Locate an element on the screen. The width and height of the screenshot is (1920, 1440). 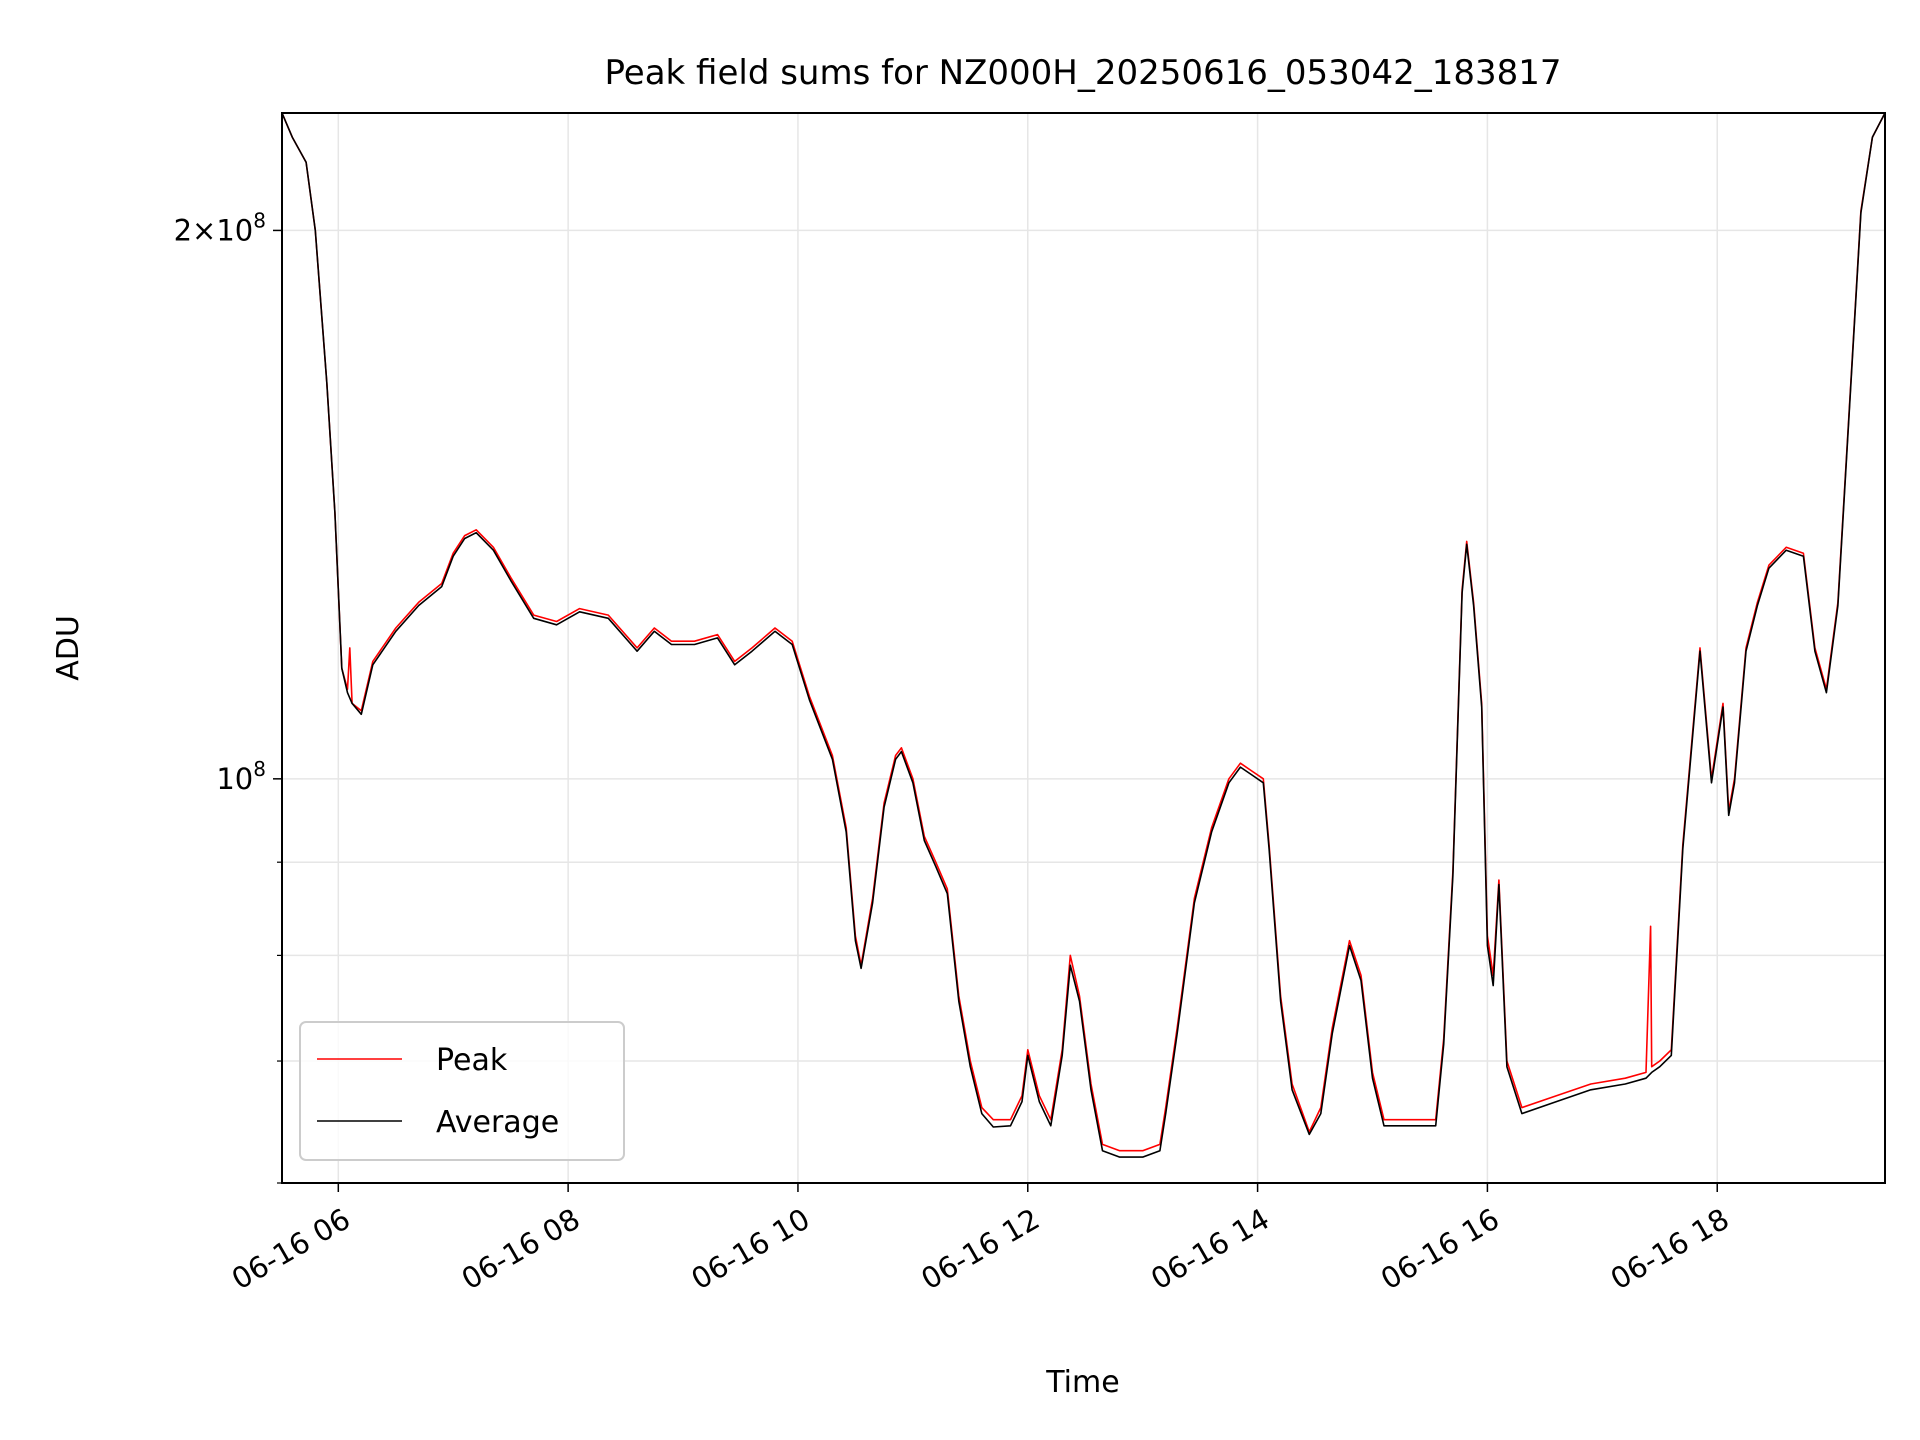
y-tick-label-base: 10 is located at coordinates (234, 779).